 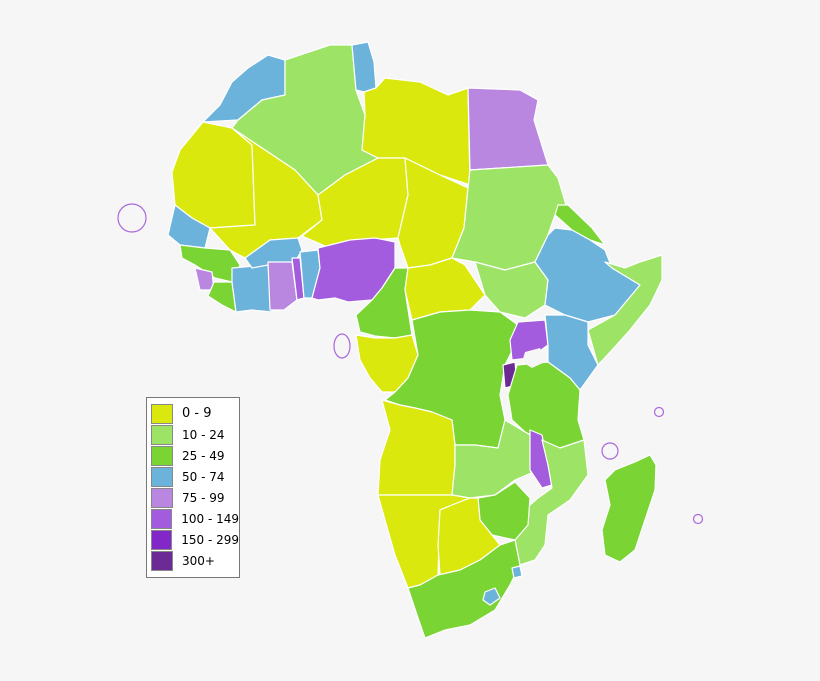 What do you see at coordinates (204, 279) in the screenshot?
I see `region-sierra-leone` at bounding box center [204, 279].